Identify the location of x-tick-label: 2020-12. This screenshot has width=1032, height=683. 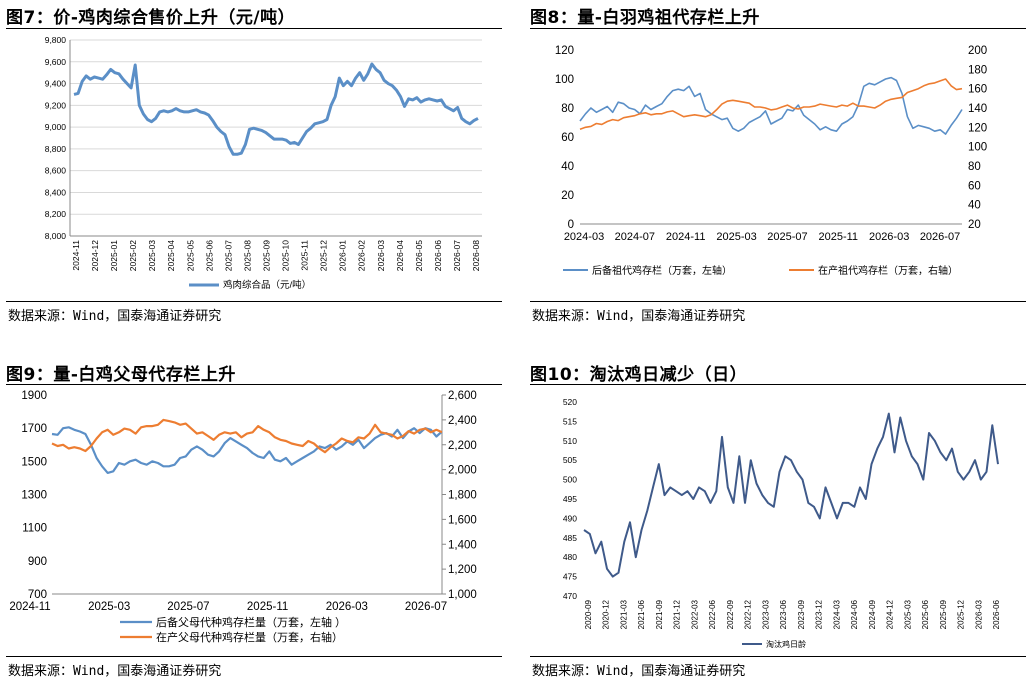
(606, 614).